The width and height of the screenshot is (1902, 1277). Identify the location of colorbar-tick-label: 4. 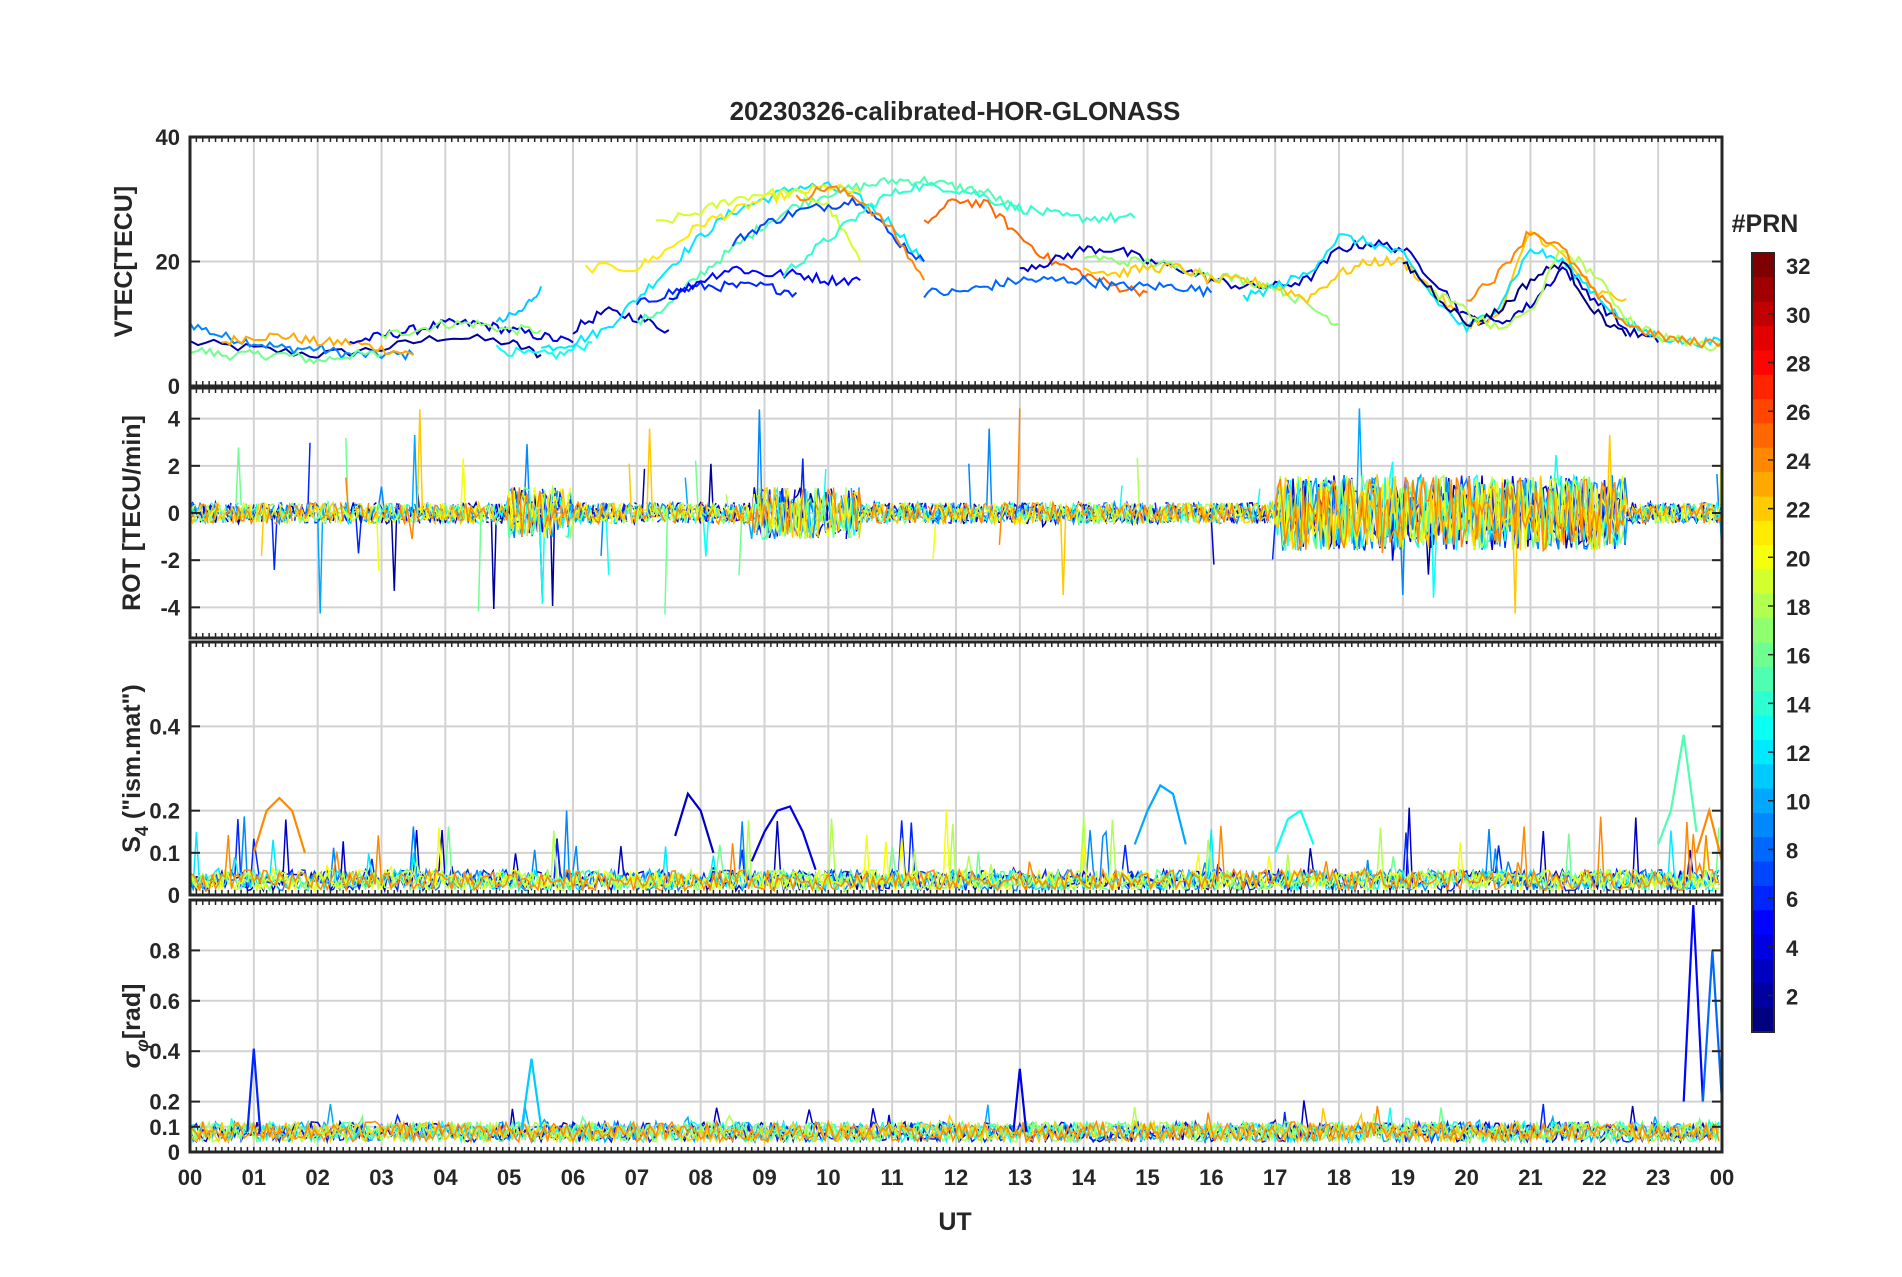
(1792, 948).